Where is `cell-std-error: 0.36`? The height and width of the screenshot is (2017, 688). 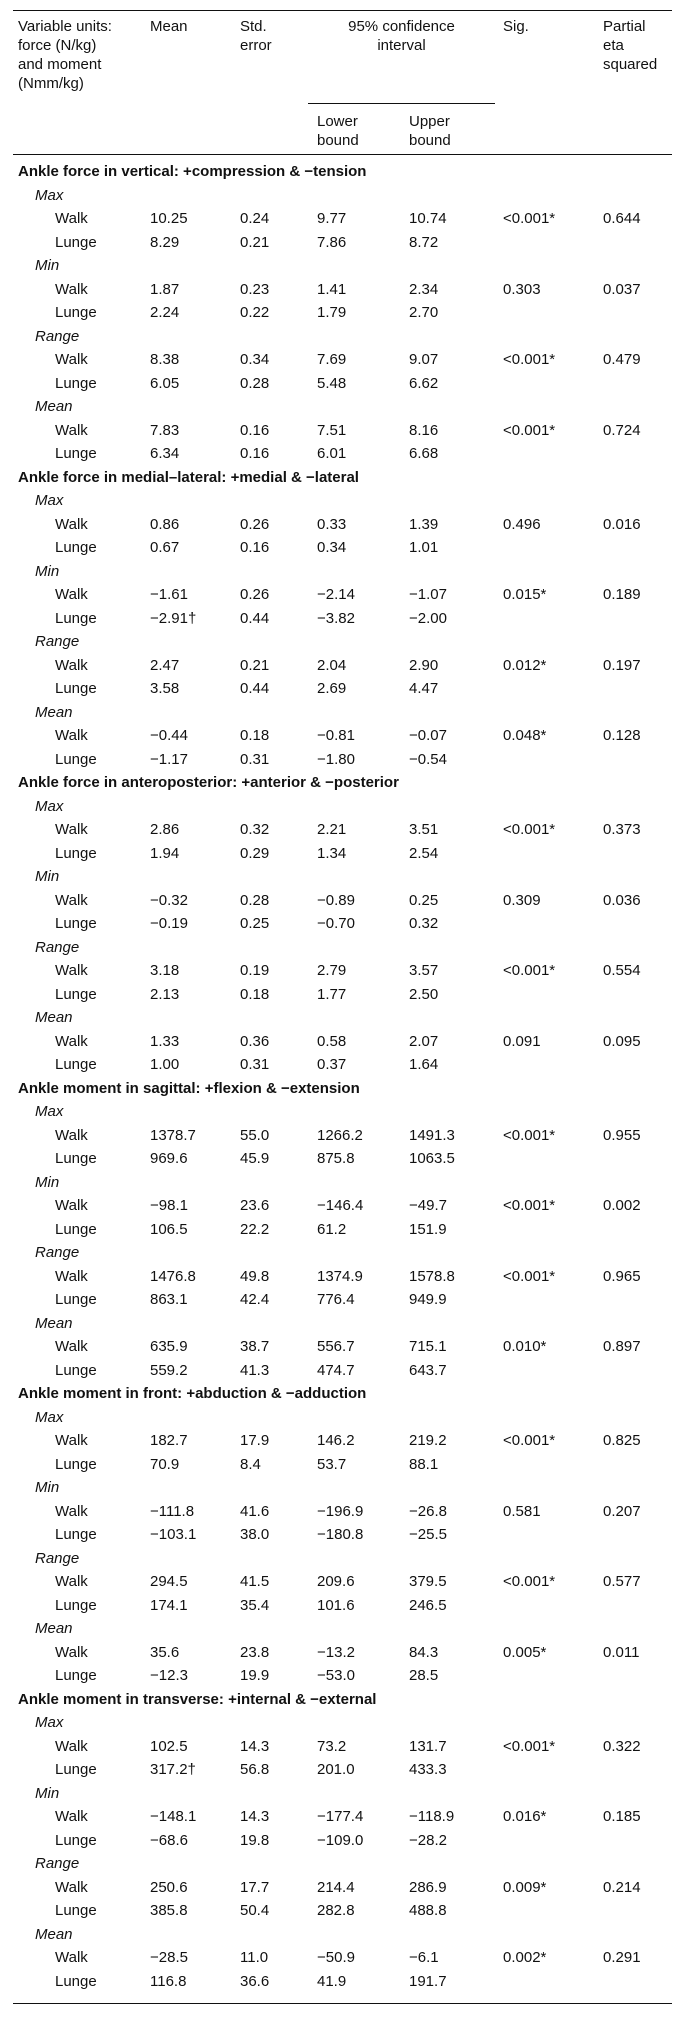 cell-std-error: 0.36 is located at coordinates (255, 1041).